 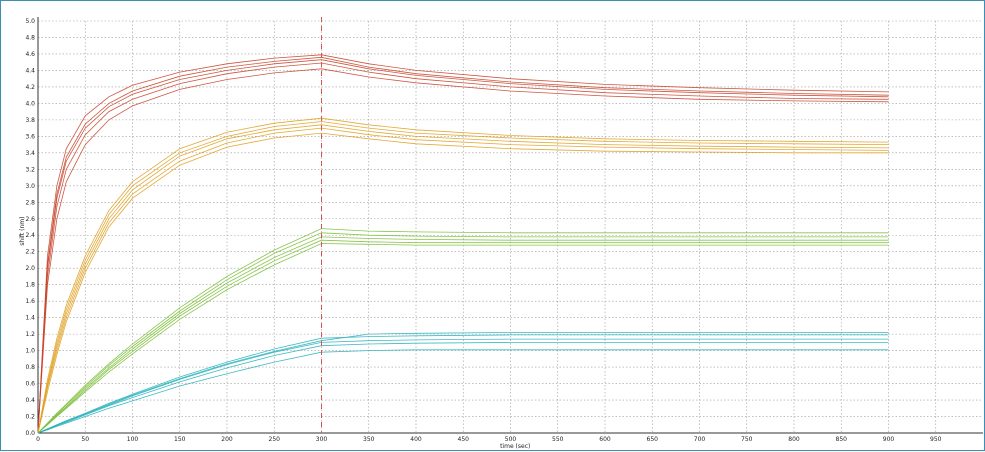 What do you see at coordinates (30, 268) in the screenshot?
I see `y-tick-label: 2.0` at bounding box center [30, 268].